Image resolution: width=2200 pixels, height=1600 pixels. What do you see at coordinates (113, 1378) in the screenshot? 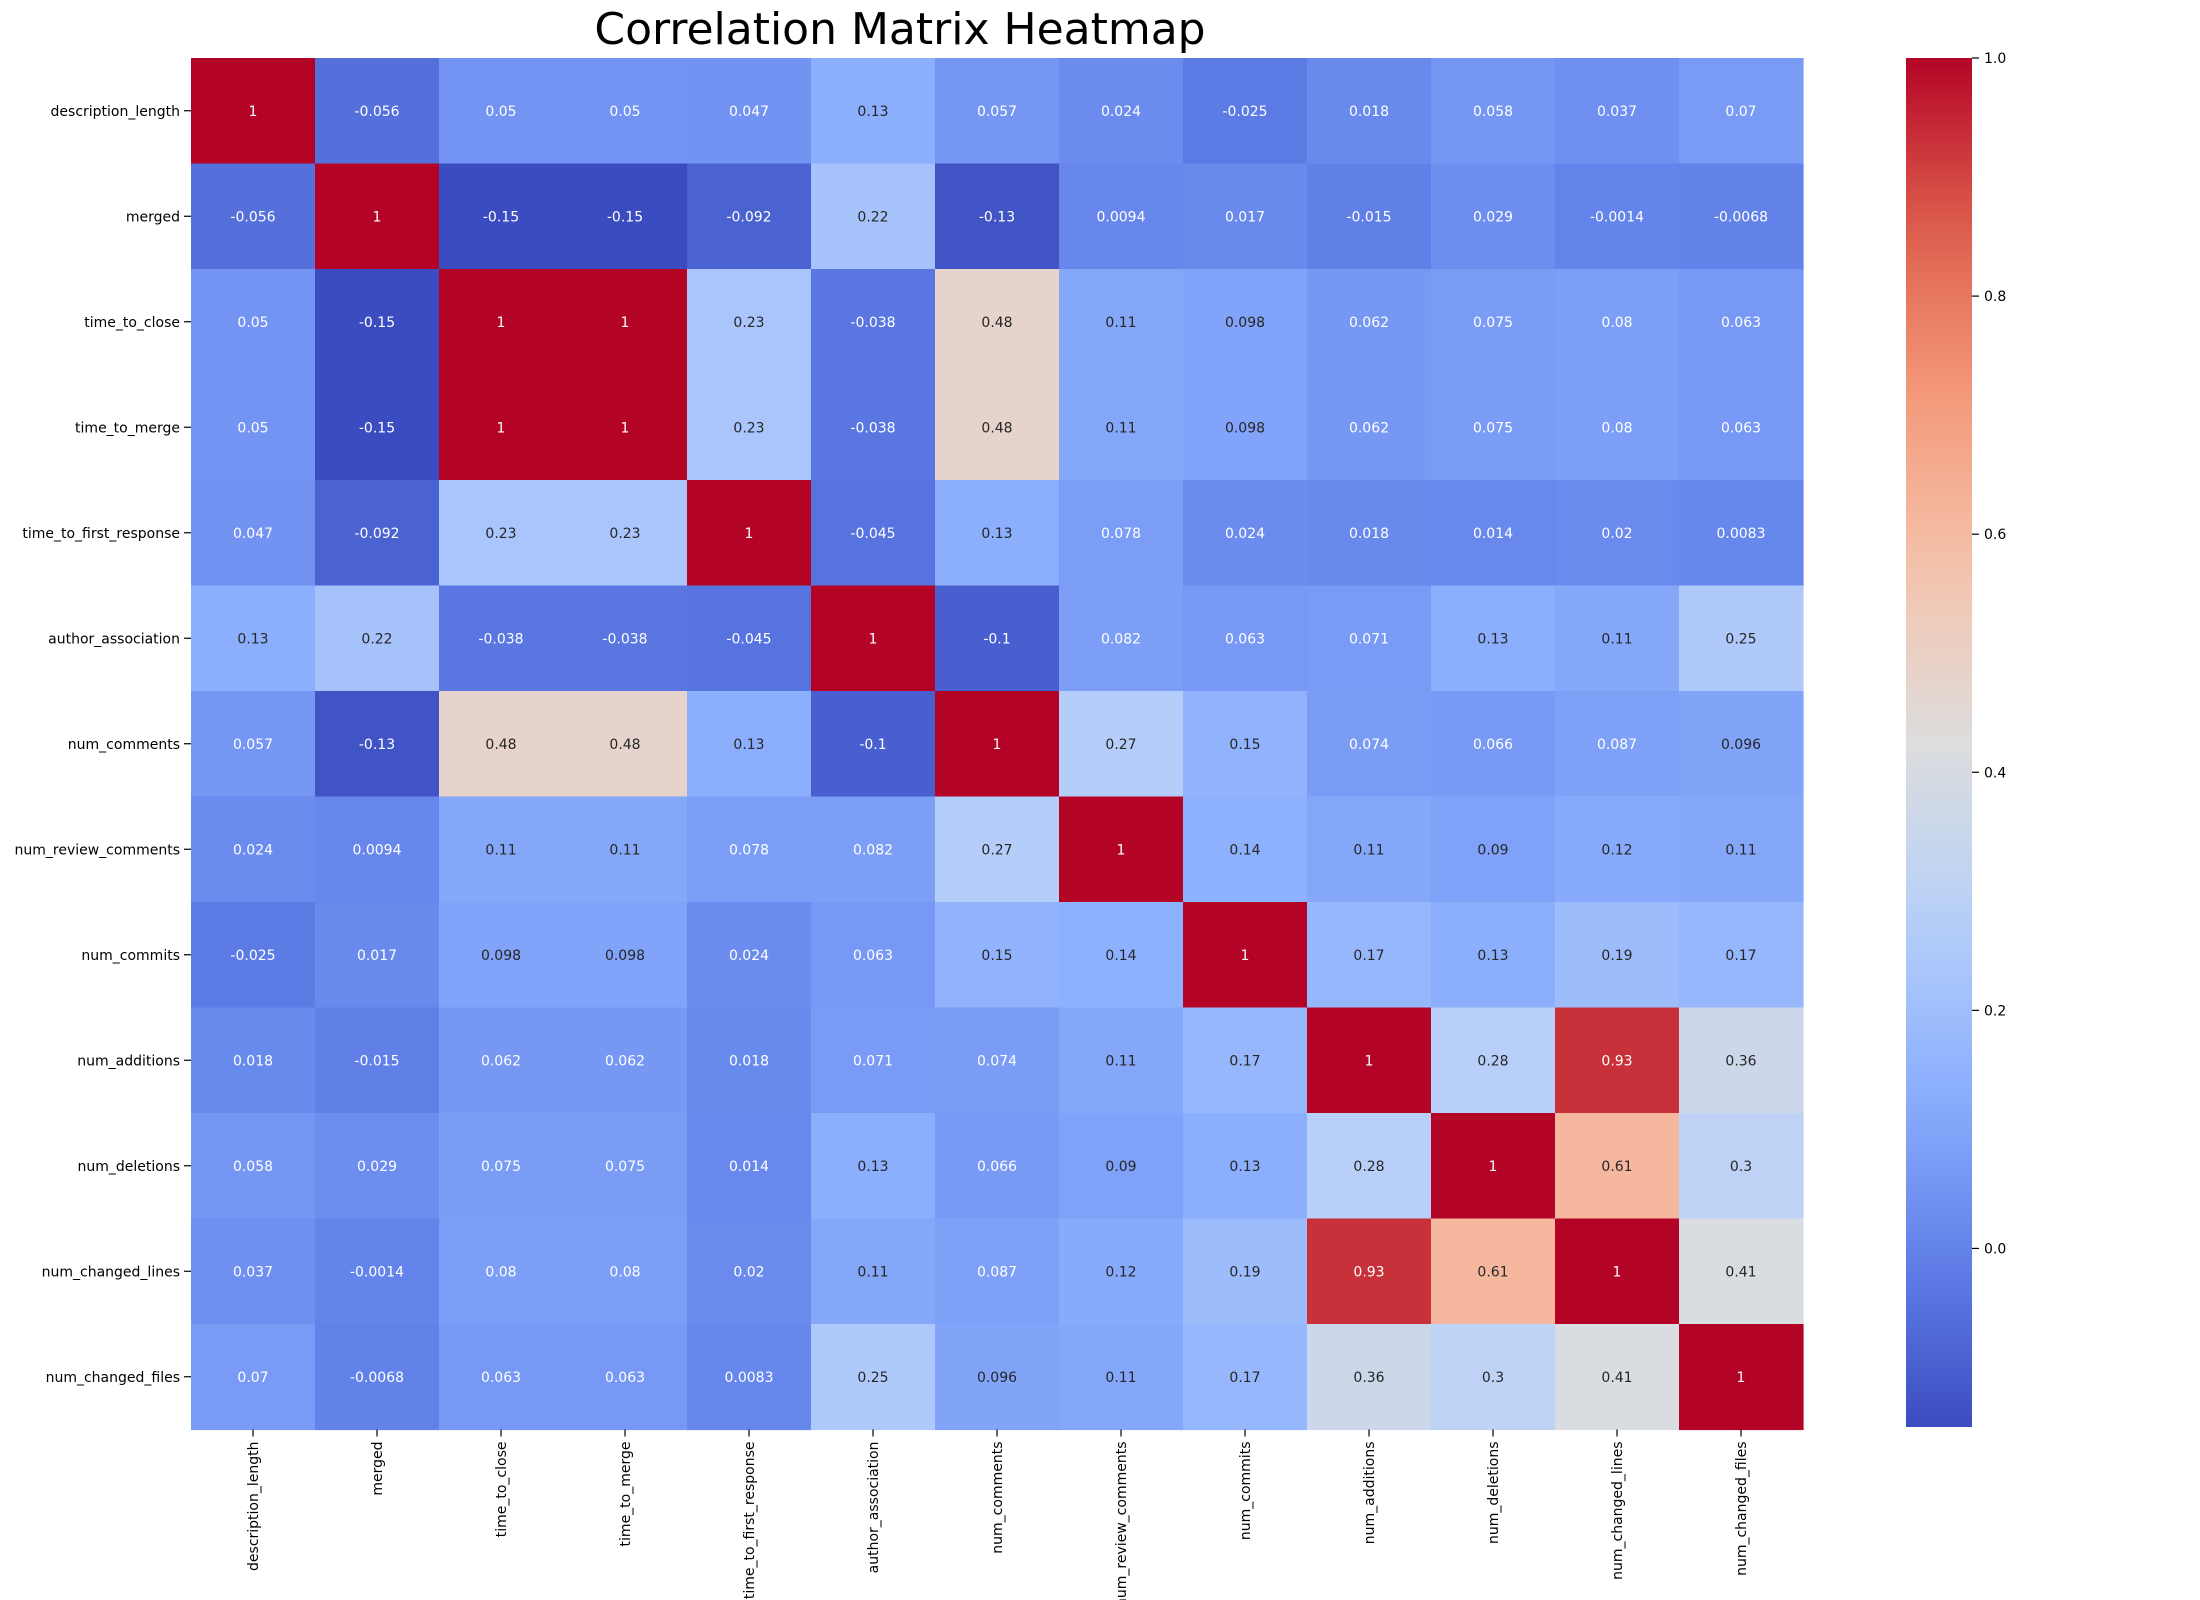
I see `y-tick-label: num_changed_files` at bounding box center [113, 1378].